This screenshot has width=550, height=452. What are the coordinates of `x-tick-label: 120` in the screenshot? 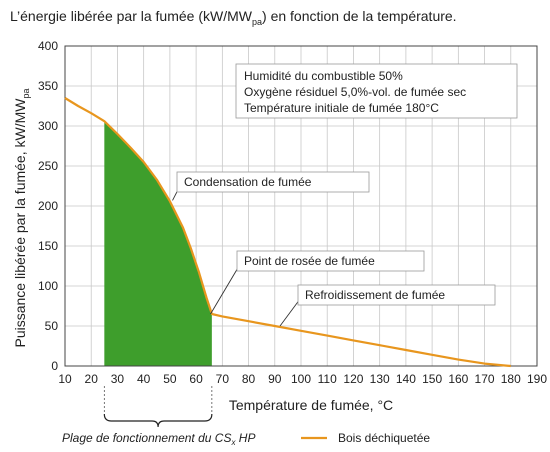 It's located at (353, 379).